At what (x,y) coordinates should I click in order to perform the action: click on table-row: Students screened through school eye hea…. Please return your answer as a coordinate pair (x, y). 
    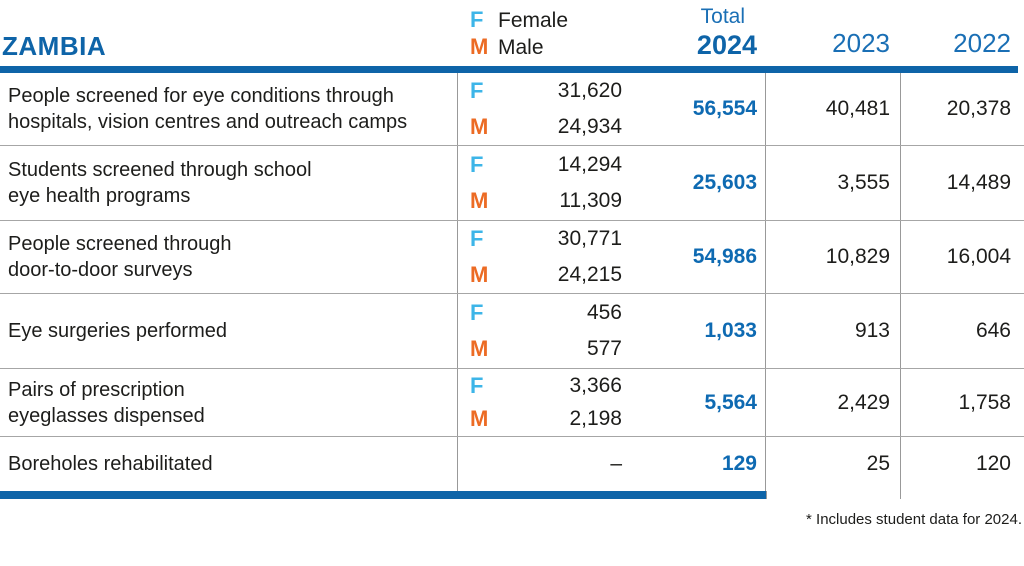
    Looking at the image, I should click on (512, 183).